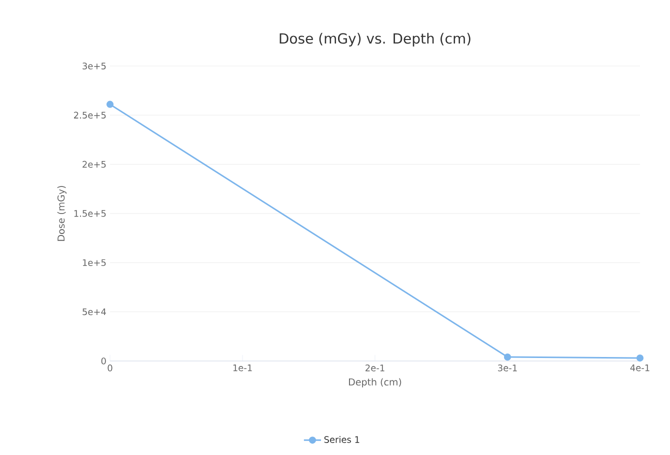 This screenshot has width=670, height=455. I want to click on y-tick-label: 1.5e+5, so click(90, 213).